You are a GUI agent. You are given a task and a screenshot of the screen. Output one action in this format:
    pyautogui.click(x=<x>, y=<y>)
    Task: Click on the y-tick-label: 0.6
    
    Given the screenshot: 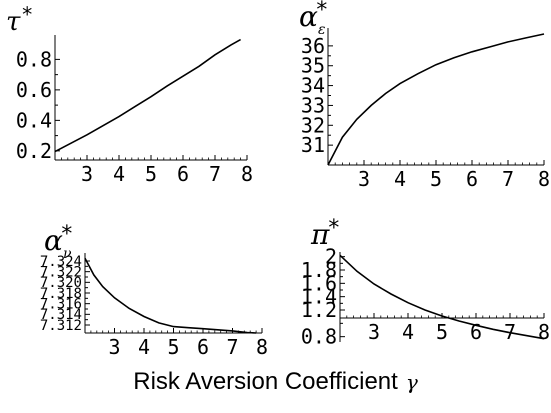 What is the action you would take?
    pyautogui.click(x=34, y=90)
    